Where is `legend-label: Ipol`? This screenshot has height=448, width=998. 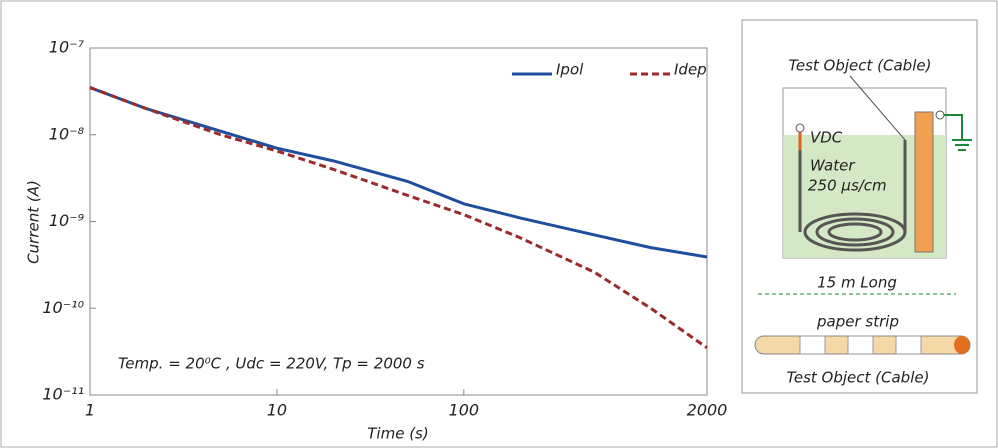 legend-label: Ipol is located at coordinates (570, 70).